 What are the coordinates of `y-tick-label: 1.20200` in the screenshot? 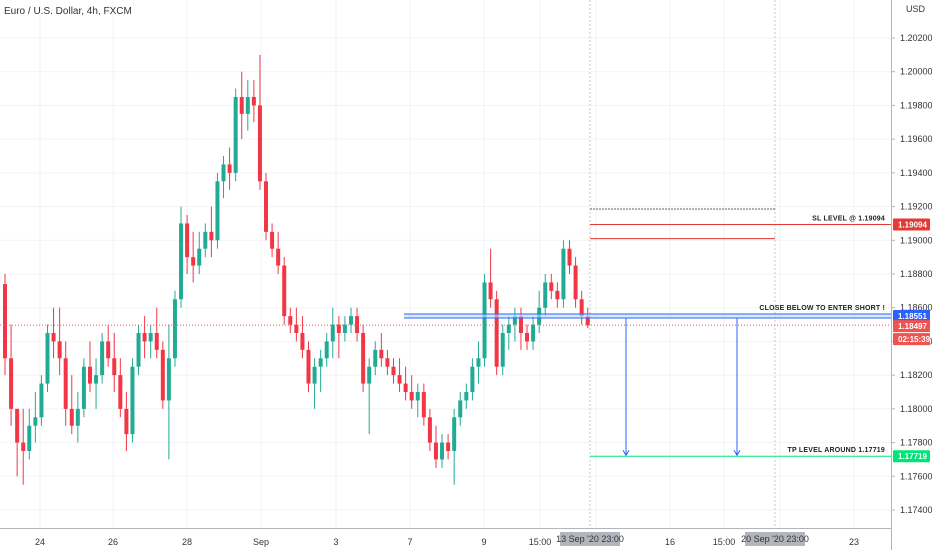 It's located at (916, 38).